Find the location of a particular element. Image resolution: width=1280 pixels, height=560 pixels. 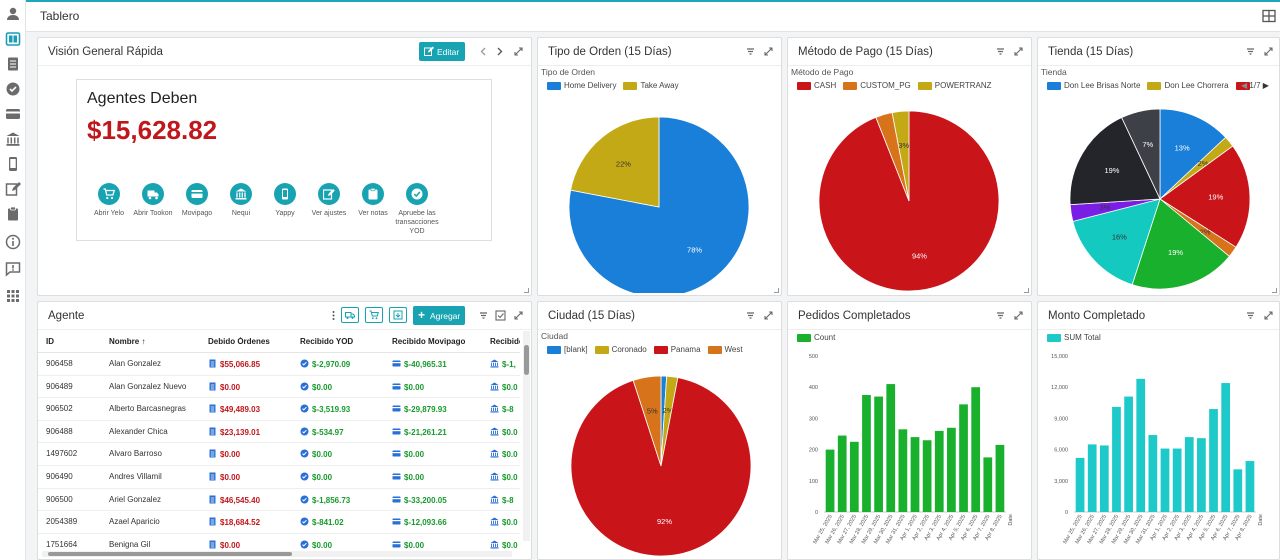

legend-item: Count is located at coordinates (816, 337).